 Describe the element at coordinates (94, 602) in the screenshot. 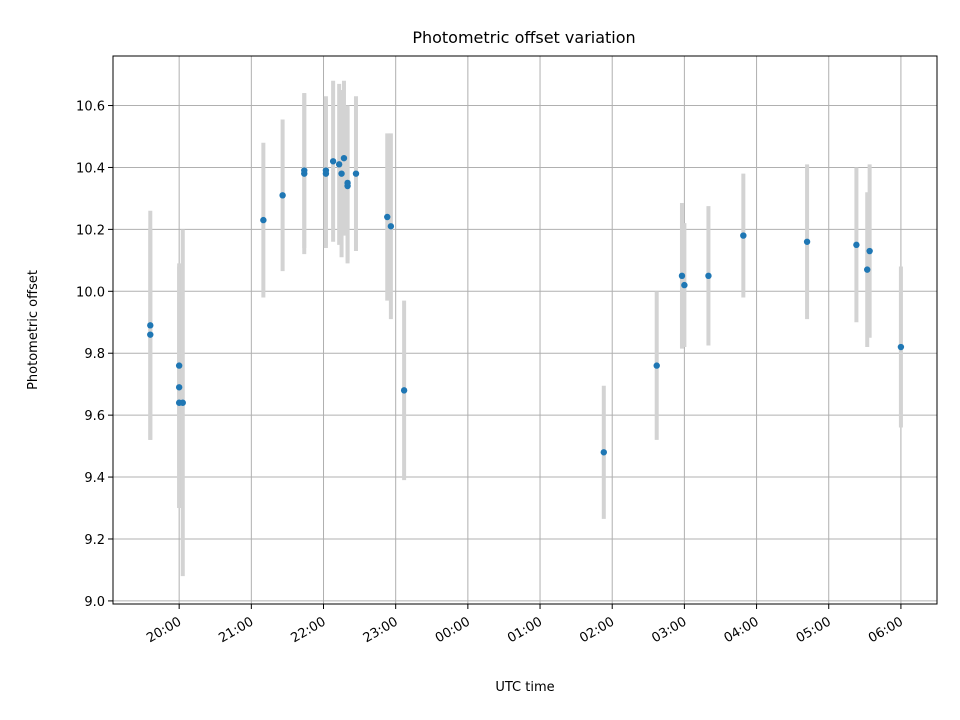

I see `y-tick-label-0: 9.0` at that location.